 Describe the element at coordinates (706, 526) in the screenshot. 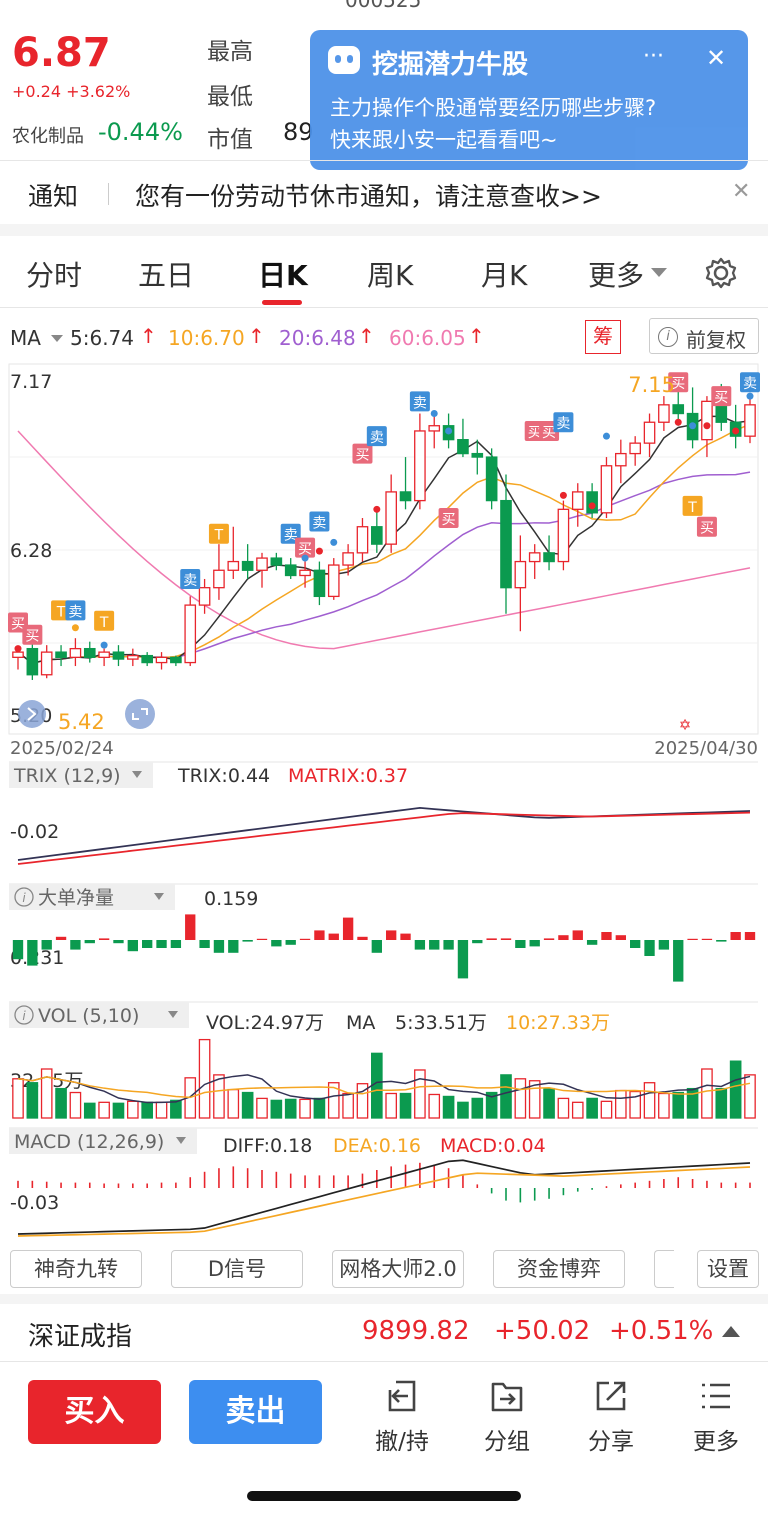

I see `signal-buy-marker` at that location.